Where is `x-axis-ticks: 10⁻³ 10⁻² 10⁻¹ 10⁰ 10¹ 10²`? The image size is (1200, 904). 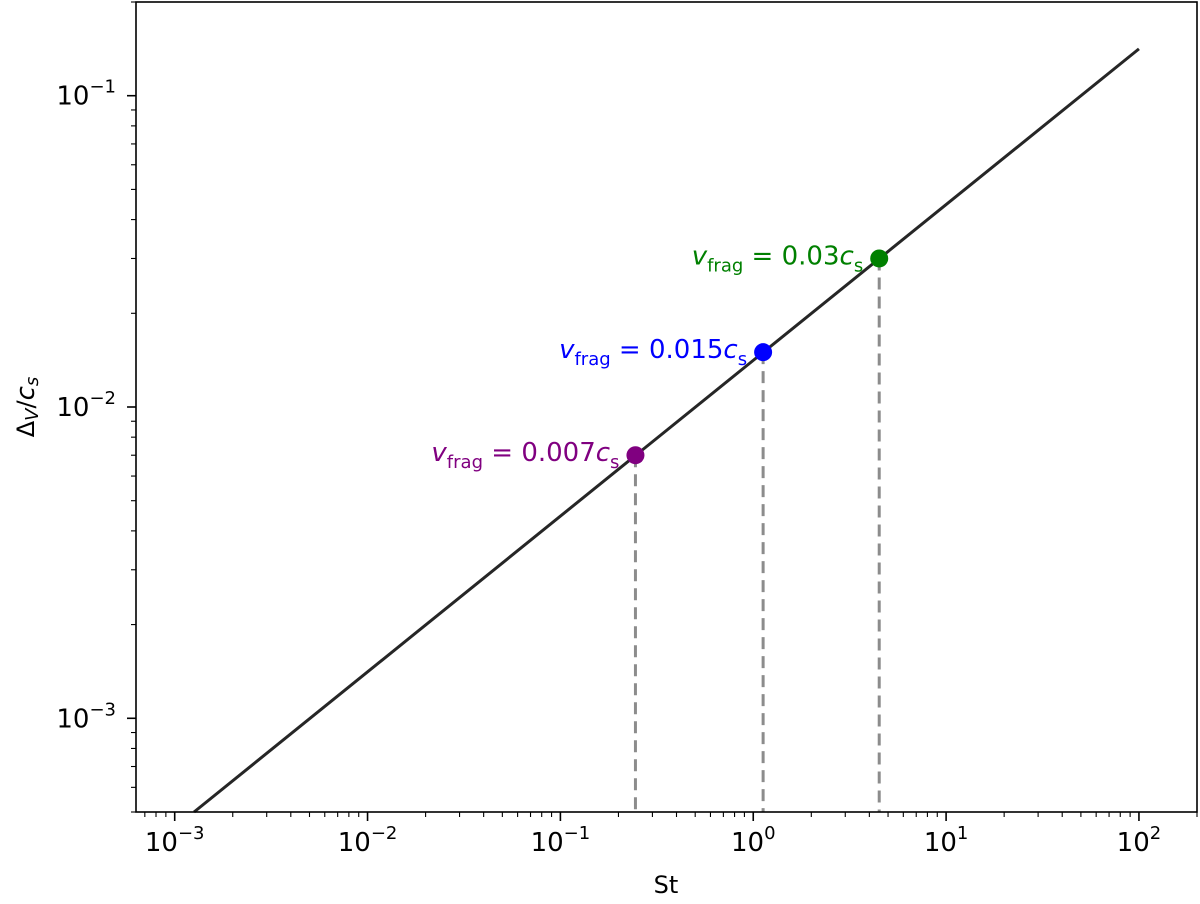
x-axis-ticks: 10⁻³ 10⁻² 10⁻¹ 10⁰ 10¹ 10² is located at coordinates (671, 835).